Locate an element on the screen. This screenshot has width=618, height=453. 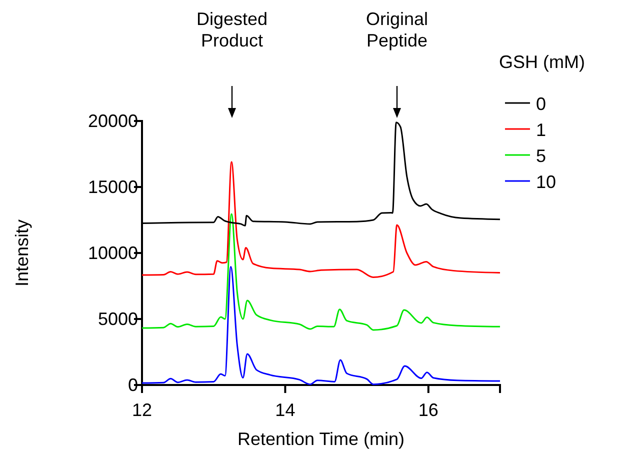
y-tick-label: 15000 is located at coordinates (113, 186).